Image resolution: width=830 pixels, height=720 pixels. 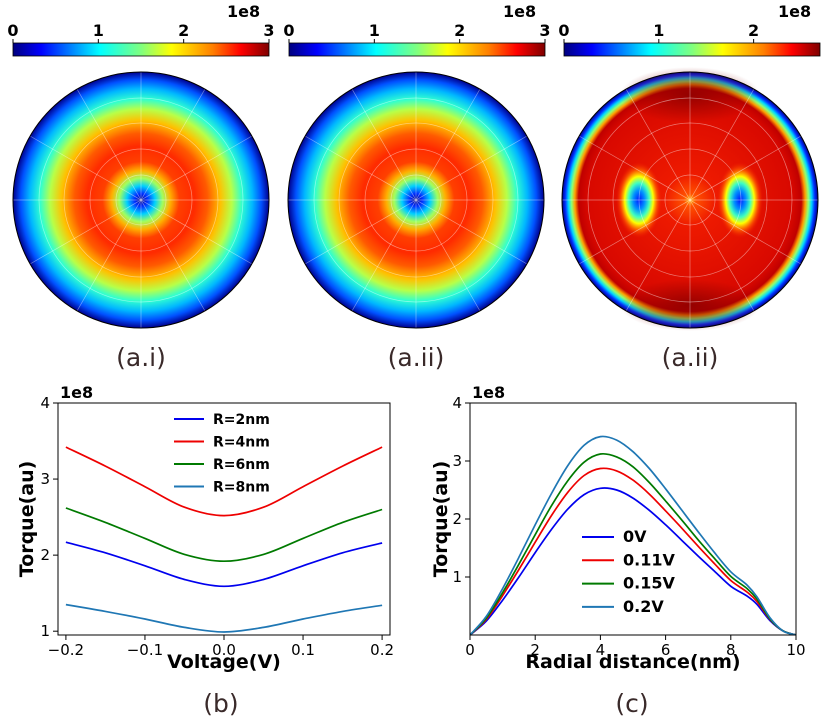 What do you see at coordinates (631, 703) in the screenshot?
I see `panel-label-c: (c)` at bounding box center [631, 703].